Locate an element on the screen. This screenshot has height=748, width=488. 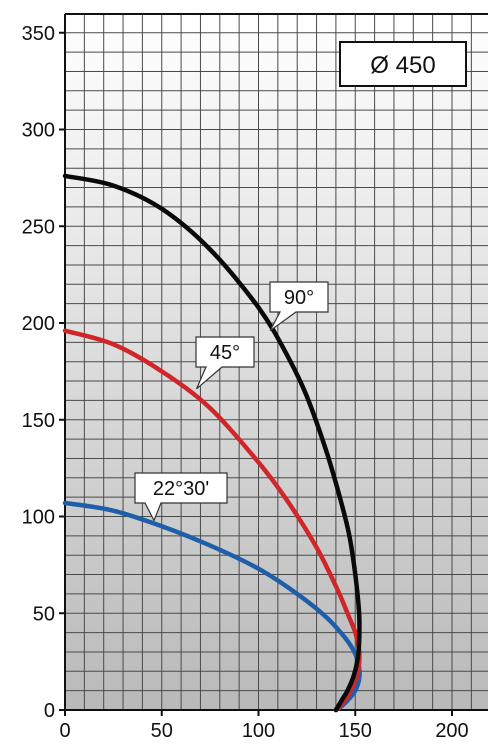
y-tick-label: 250 is located at coordinates (38, 227).